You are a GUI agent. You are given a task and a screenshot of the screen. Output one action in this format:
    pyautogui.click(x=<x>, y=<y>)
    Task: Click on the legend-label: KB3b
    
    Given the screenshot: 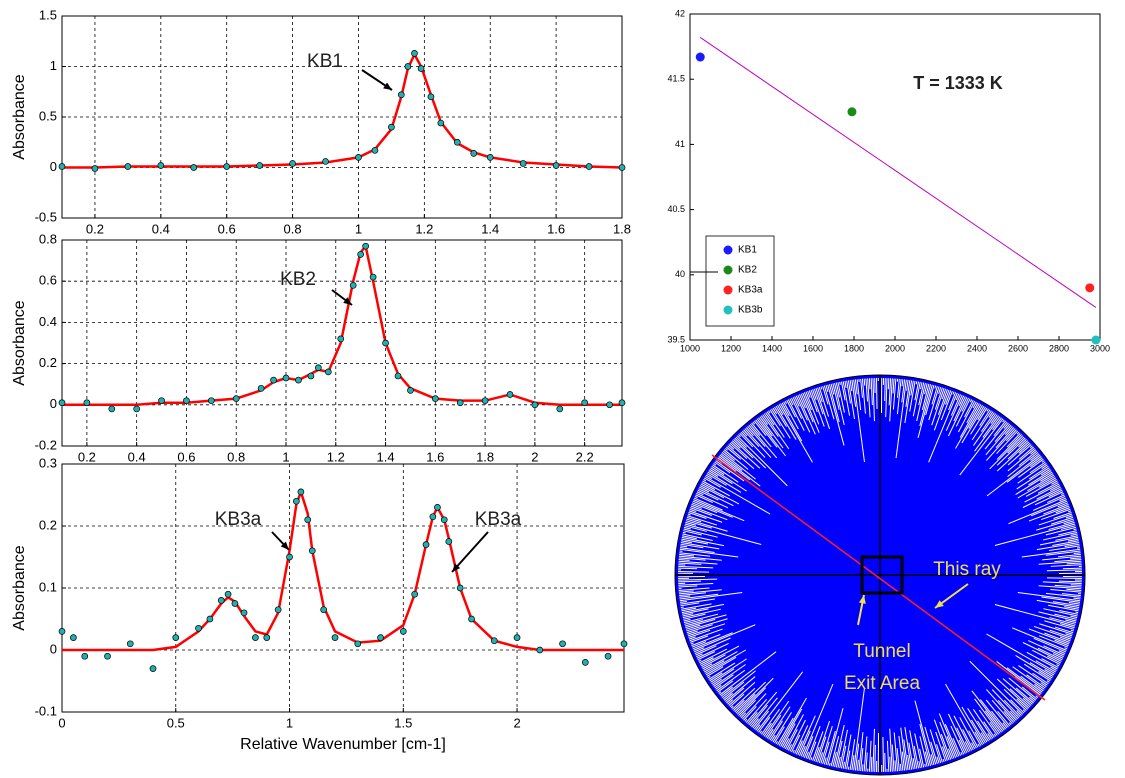 What is the action you would take?
    pyautogui.click(x=750, y=310)
    